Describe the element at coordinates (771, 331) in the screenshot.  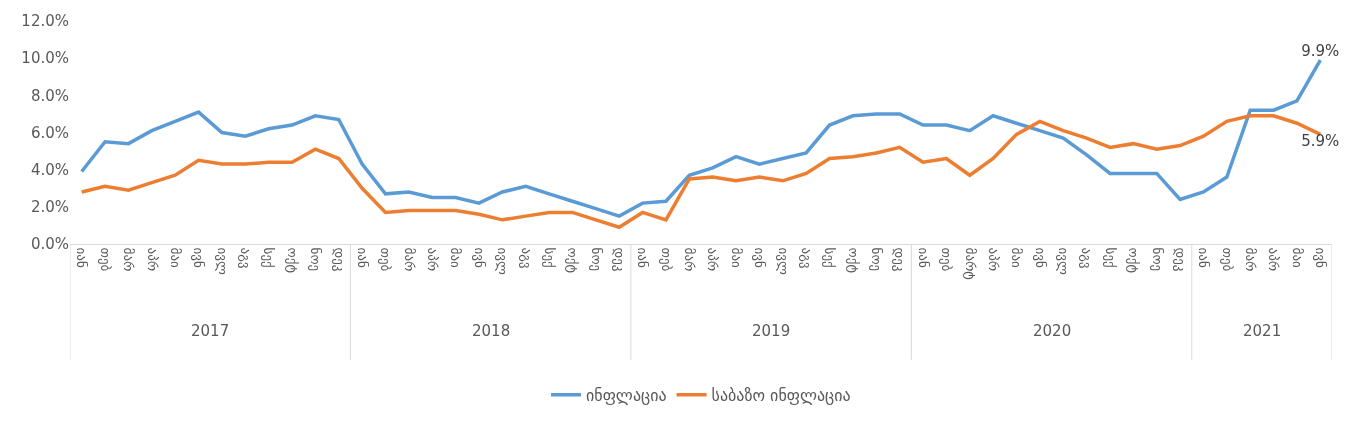
I see `text: 2019` at that location.